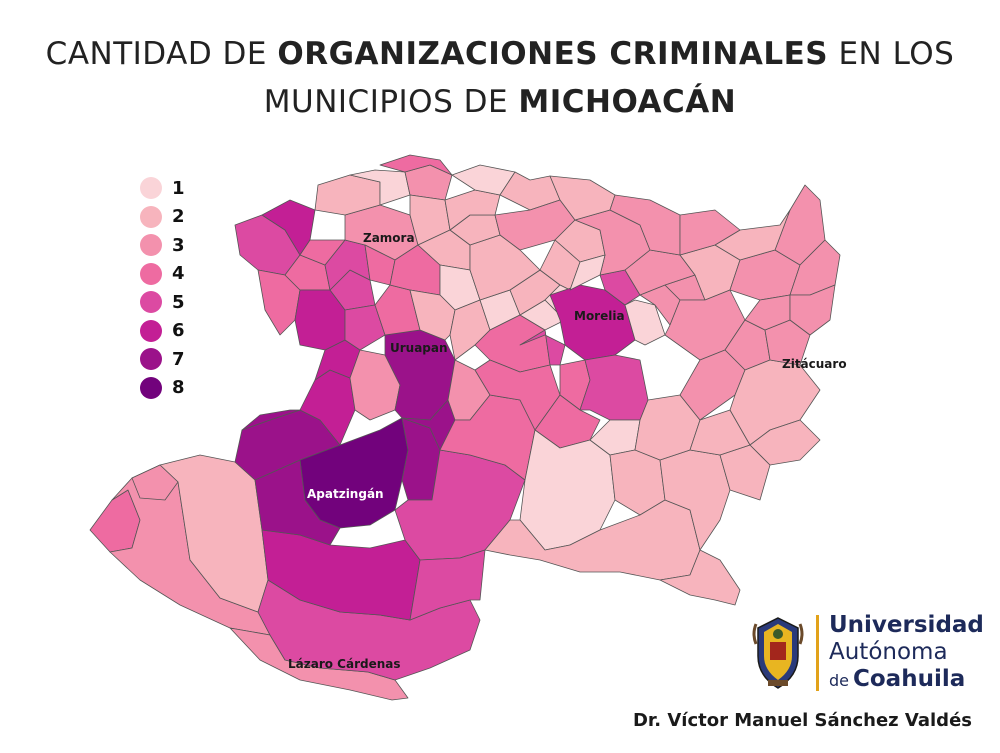 This screenshot has width=1000, height=753. I want to click on university-logo: Universidad Autónoma de Coahuila, so click(866, 653).